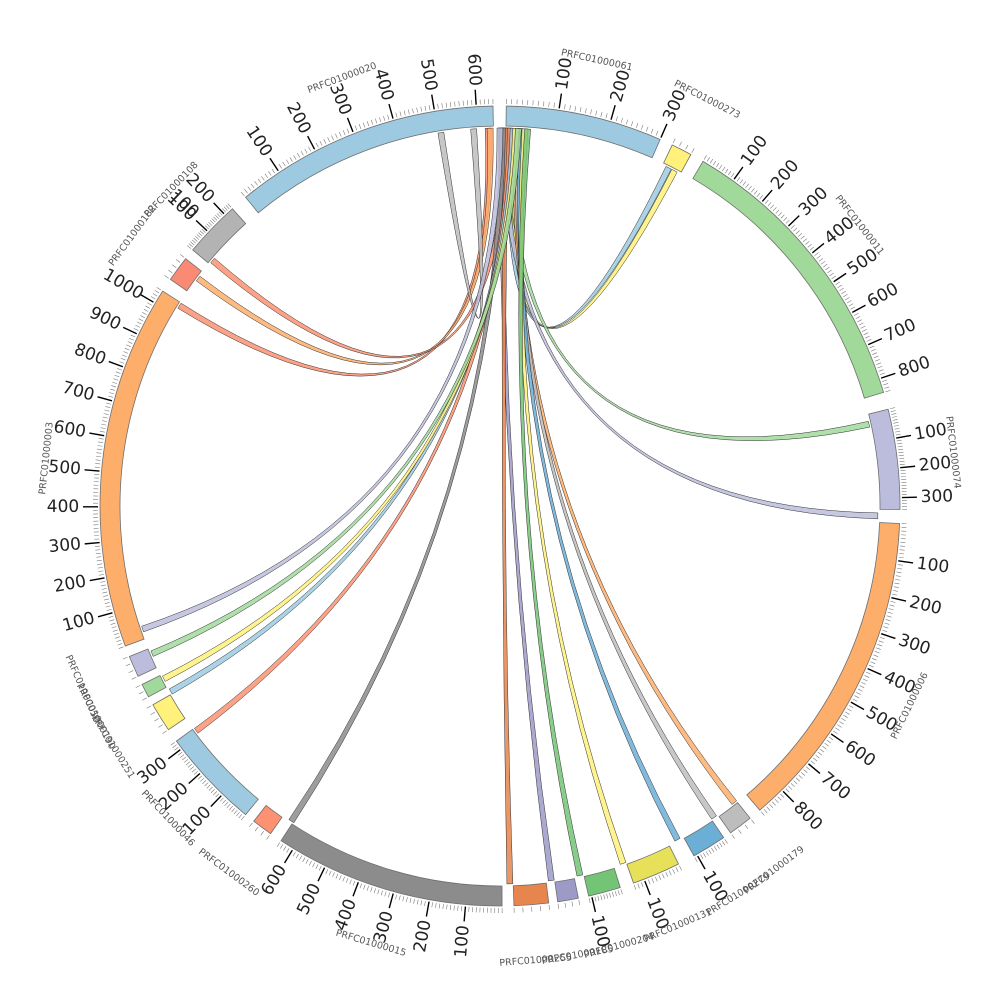 Image resolution: width=1000 pixels, height=1005 pixels. I want to click on link-ribbon, so click(594, 228).